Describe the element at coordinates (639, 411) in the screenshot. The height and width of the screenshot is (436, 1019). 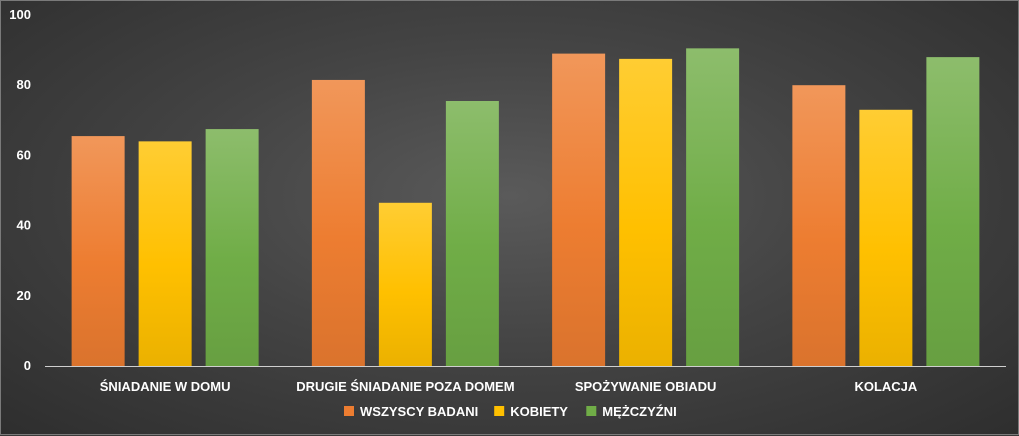
I see `legend-label: MĘŻCZYŹNI` at that location.